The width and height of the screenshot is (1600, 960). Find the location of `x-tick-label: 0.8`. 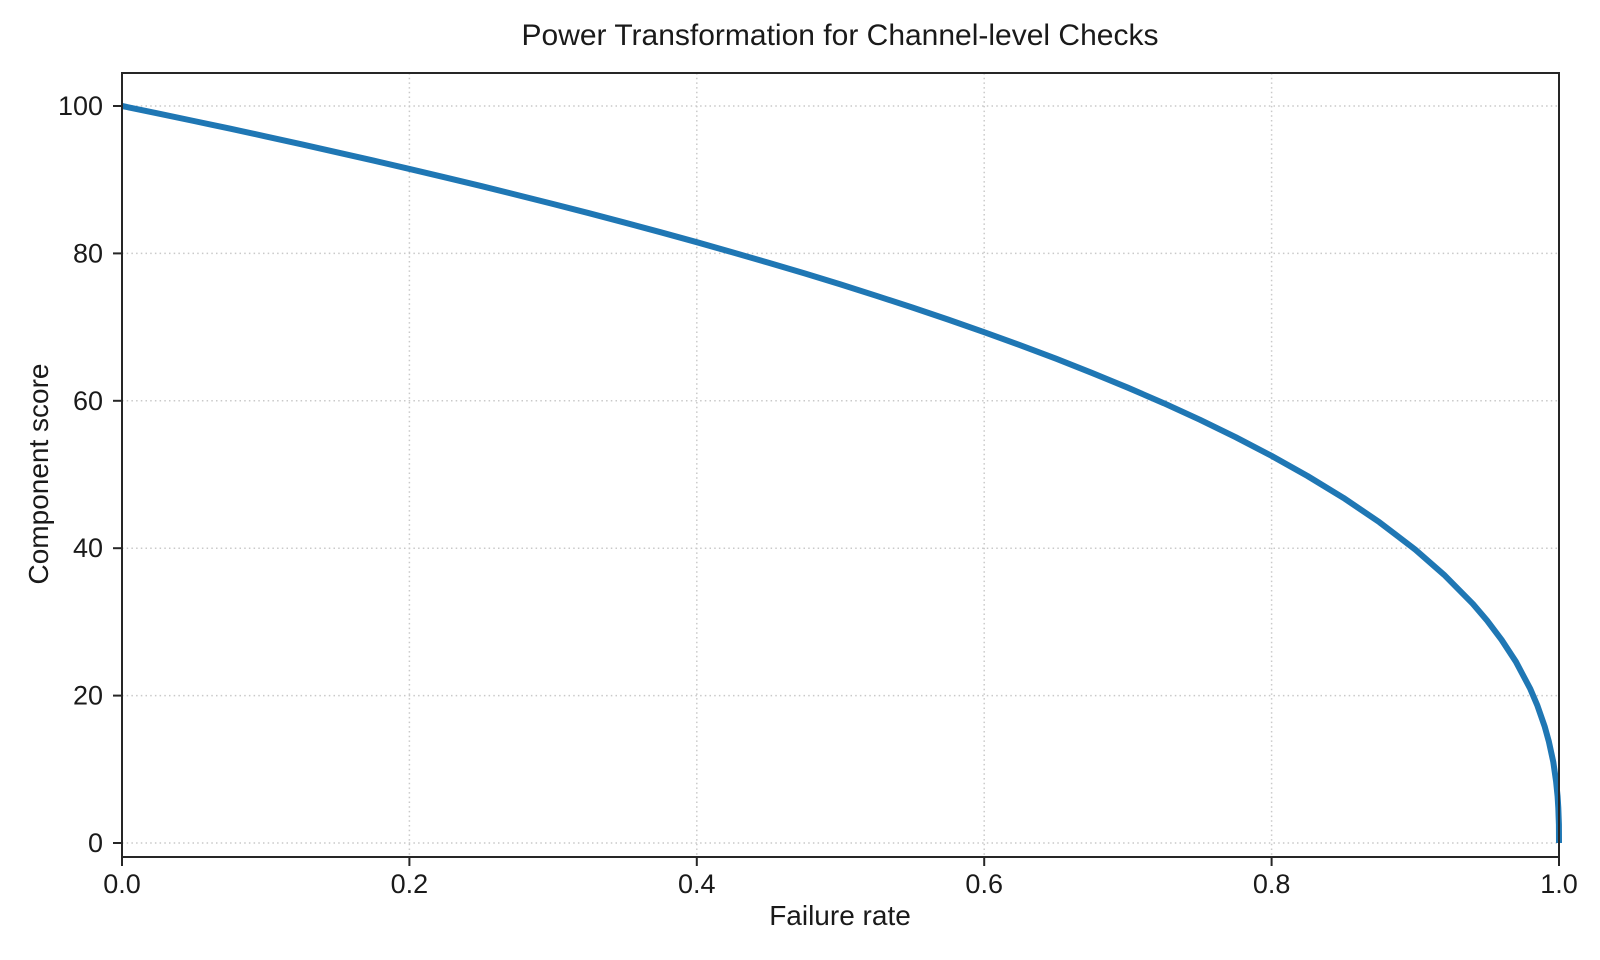

x-tick-label: 0.8 is located at coordinates (1272, 884).